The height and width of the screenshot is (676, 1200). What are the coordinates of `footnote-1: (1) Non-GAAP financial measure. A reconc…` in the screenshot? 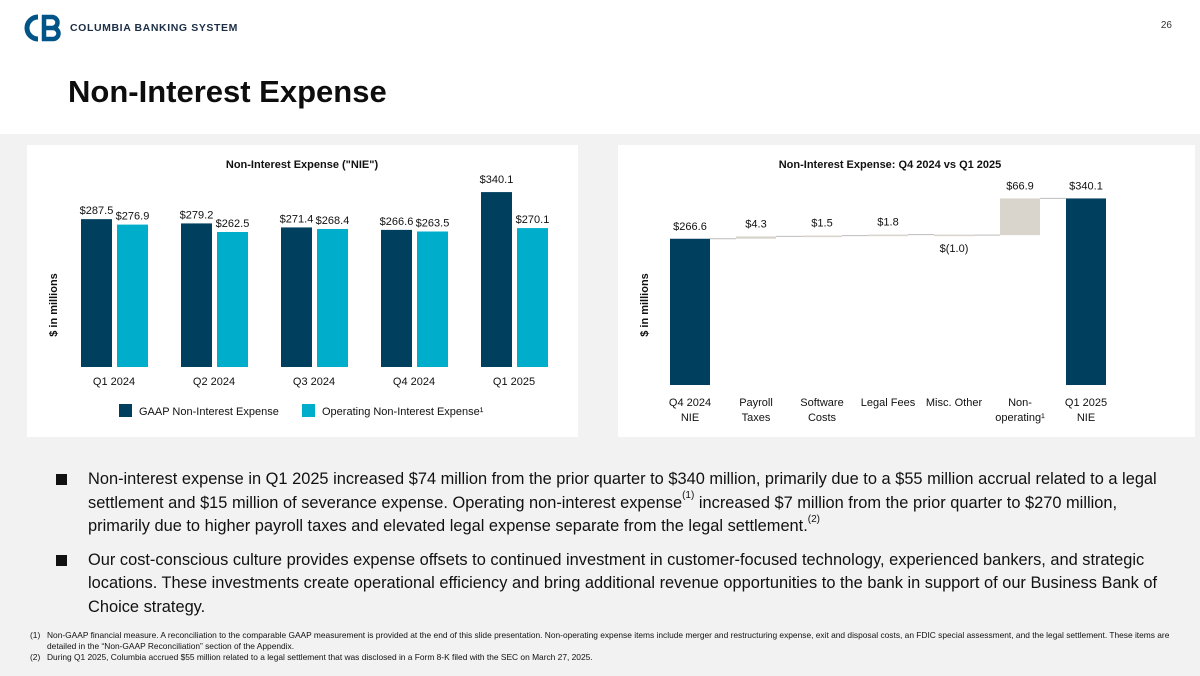 It's located at (605, 641).